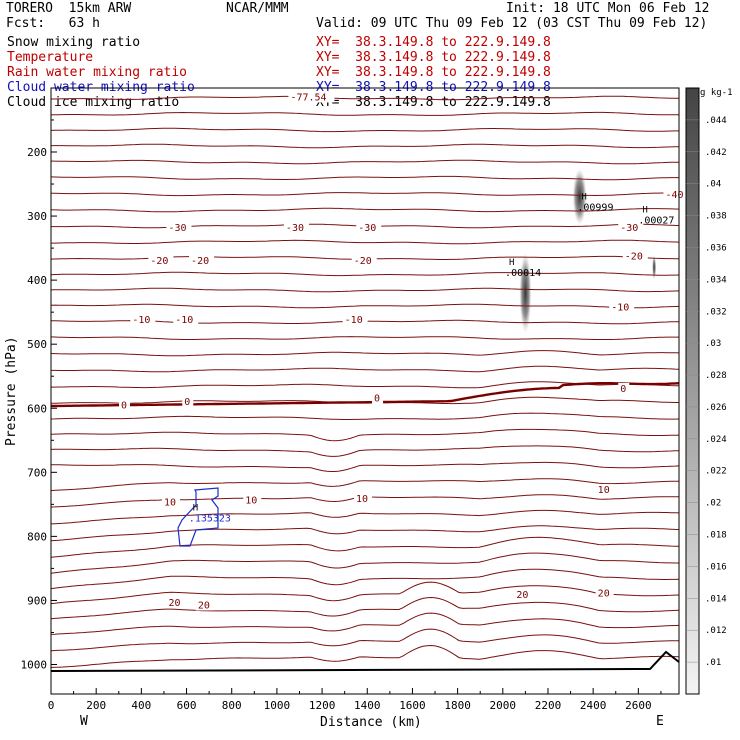  Describe the element at coordinates (608, 8) in the screenshot. I see `init-time: Init: 18 UTC Mon 06 Feb 12` at that location.